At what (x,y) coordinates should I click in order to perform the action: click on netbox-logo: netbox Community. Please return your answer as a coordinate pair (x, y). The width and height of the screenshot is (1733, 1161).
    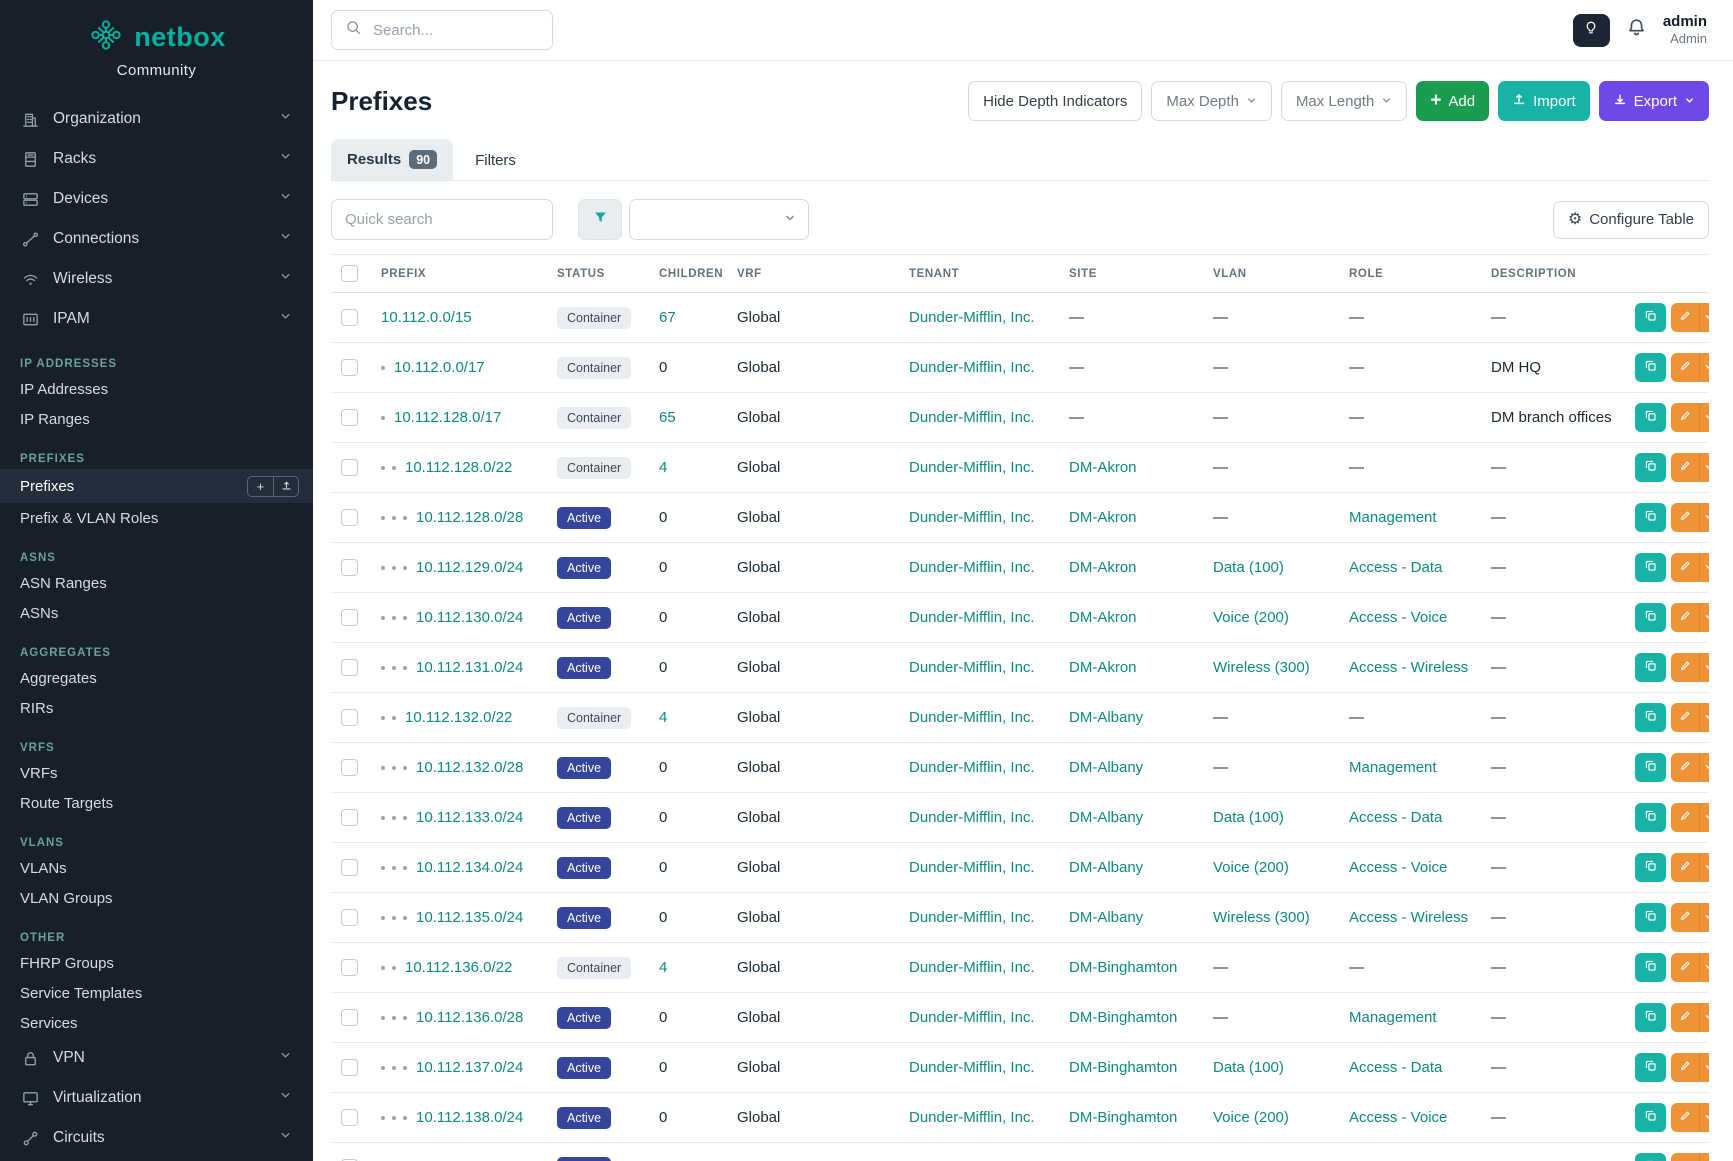
    Looking at the image, I should click on (156, 44).